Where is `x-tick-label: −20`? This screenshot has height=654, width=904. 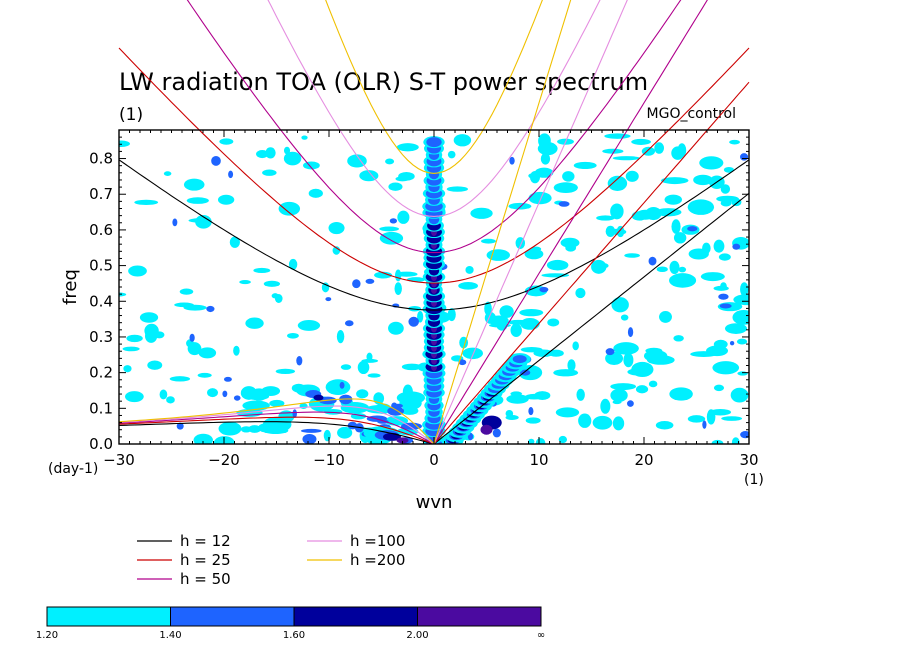 x-tick-label: −20 is located at coordinates (224, 460).